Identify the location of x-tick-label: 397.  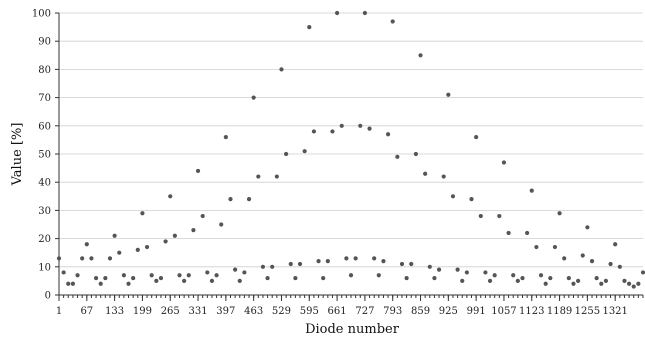
(225, 311).